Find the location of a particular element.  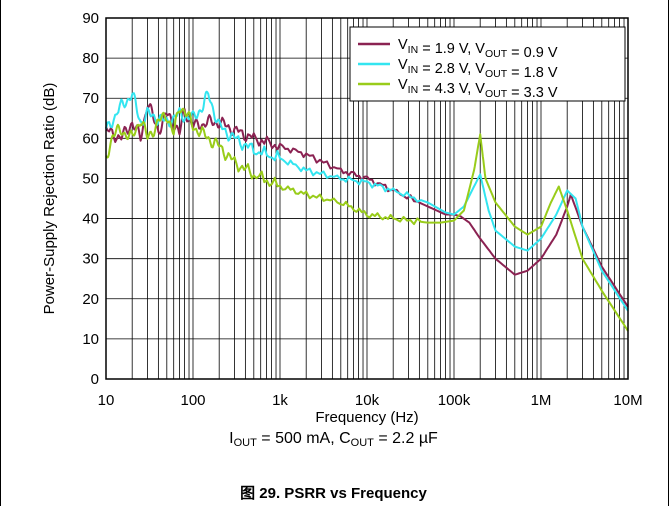

y-axis-title: Power-Supply Rejection Ratio (dB) is located at coordinates (49, 199).